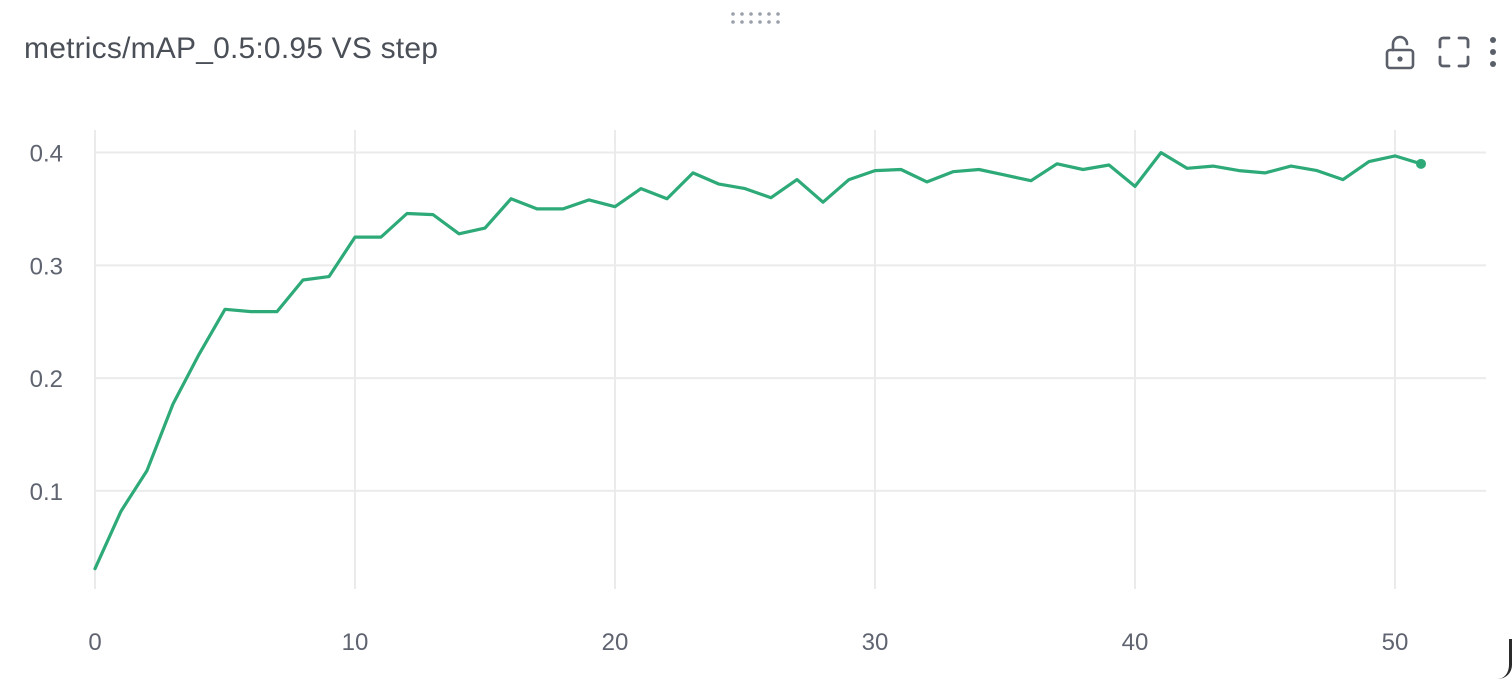 This screenshot has width=1512, height=684. What do you see at coordinates (1421, 163) in the screenshot?
I see `series-end-point` at bounding box center [1421, 163].